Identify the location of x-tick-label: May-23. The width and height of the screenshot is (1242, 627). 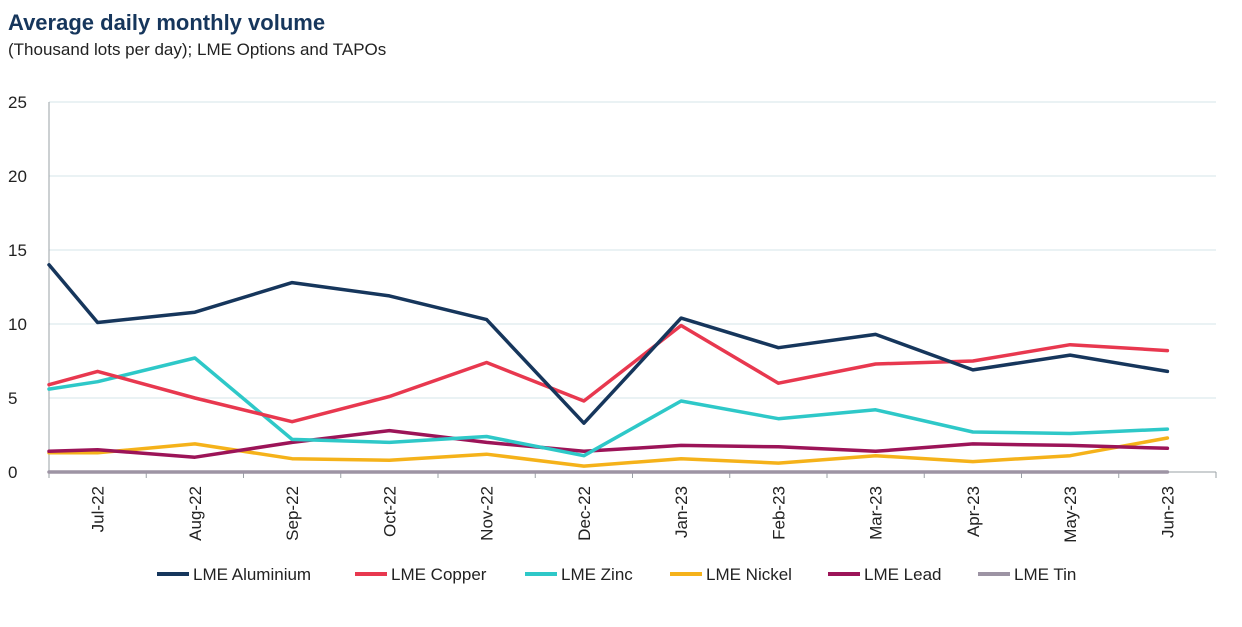
(1070, 514).